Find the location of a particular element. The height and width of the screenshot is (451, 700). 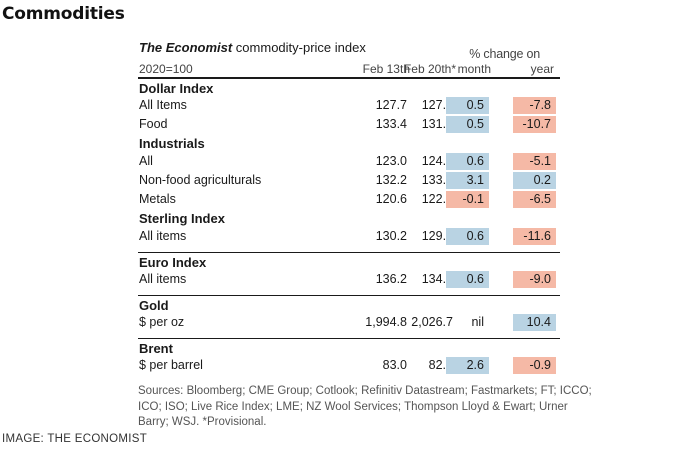

value-feb20: 131.2 is located at coordinates (437, 124).